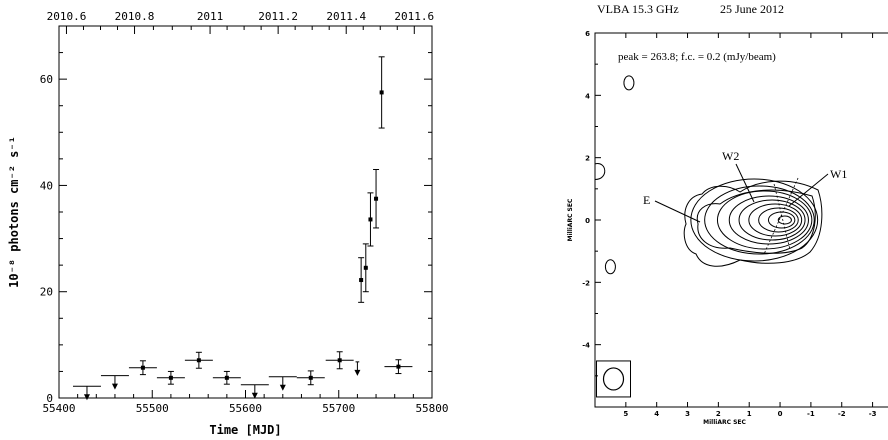 This screenshot has width=888, height=440. Describe the element at coordinates (838, 174) in the screenshot. I see `component-label: W1` at that location.